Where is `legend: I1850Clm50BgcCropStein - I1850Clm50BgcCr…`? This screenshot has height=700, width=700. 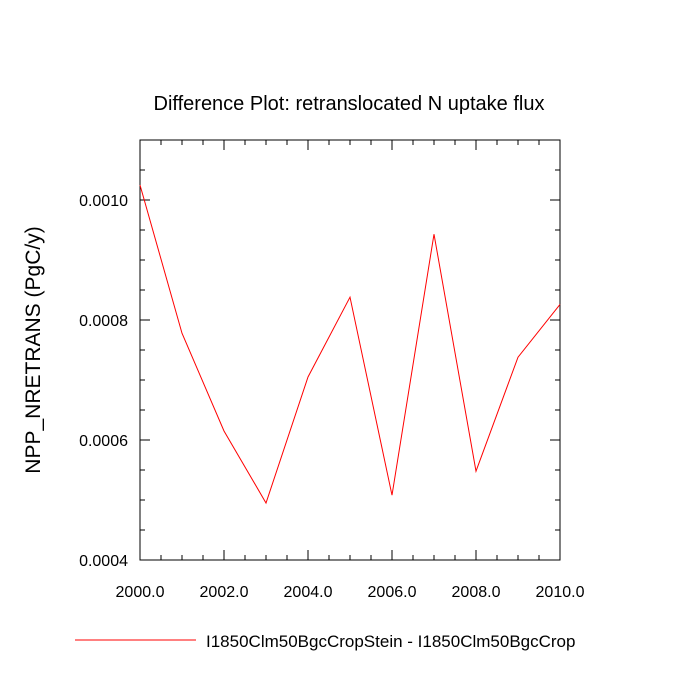
legend: I1850Clm50BgcCropStein - I1850Clm50BgcCr… is located at coordinates (325, 641).